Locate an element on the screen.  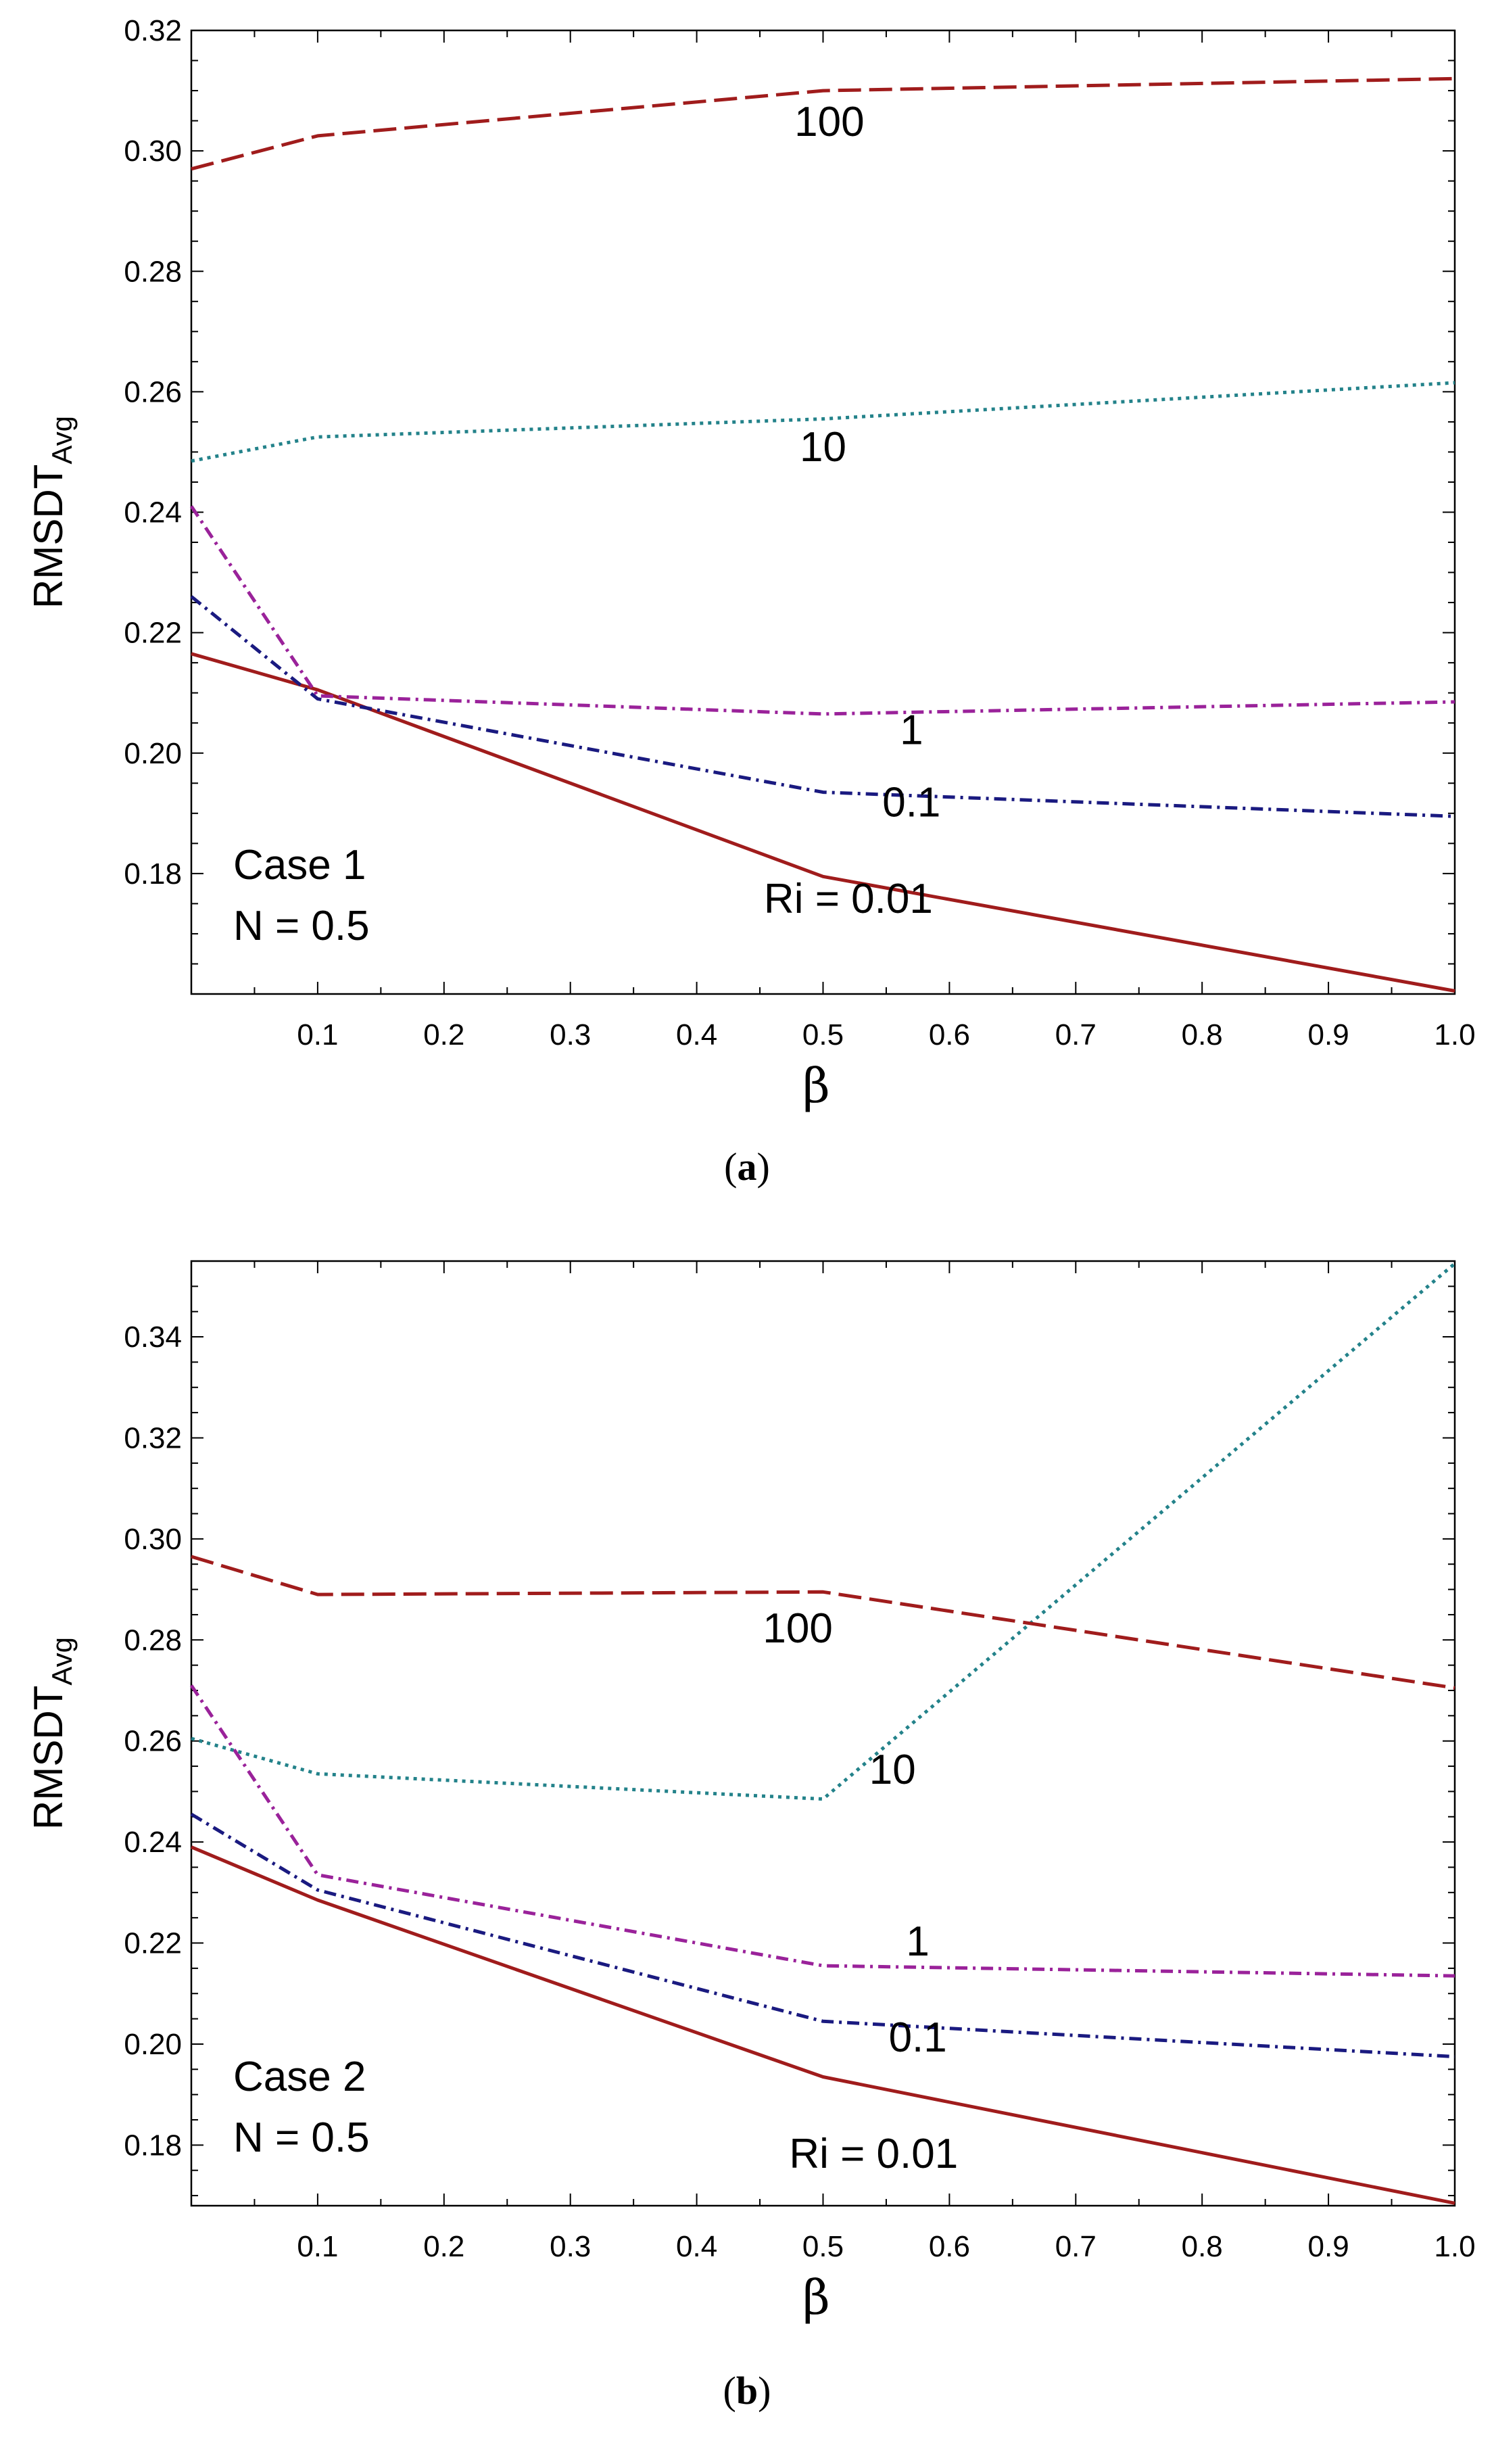
subfigure-caption: (a) is located at coordinates (747, 1167).